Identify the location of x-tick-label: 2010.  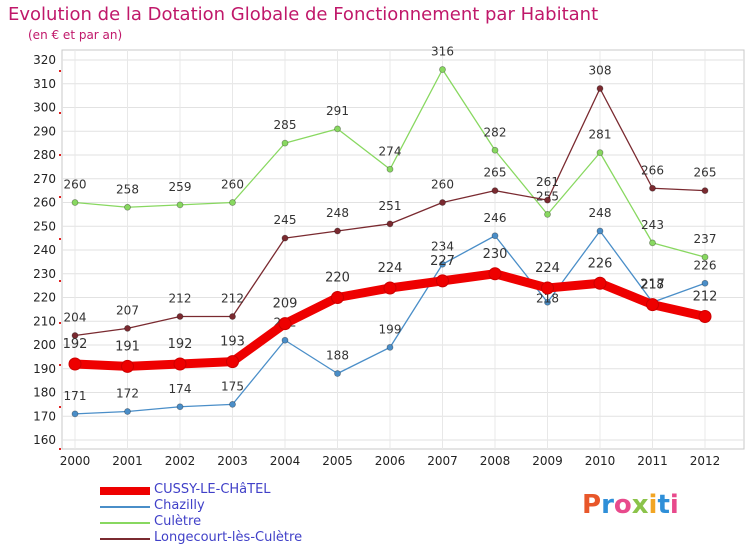
(600, 461).